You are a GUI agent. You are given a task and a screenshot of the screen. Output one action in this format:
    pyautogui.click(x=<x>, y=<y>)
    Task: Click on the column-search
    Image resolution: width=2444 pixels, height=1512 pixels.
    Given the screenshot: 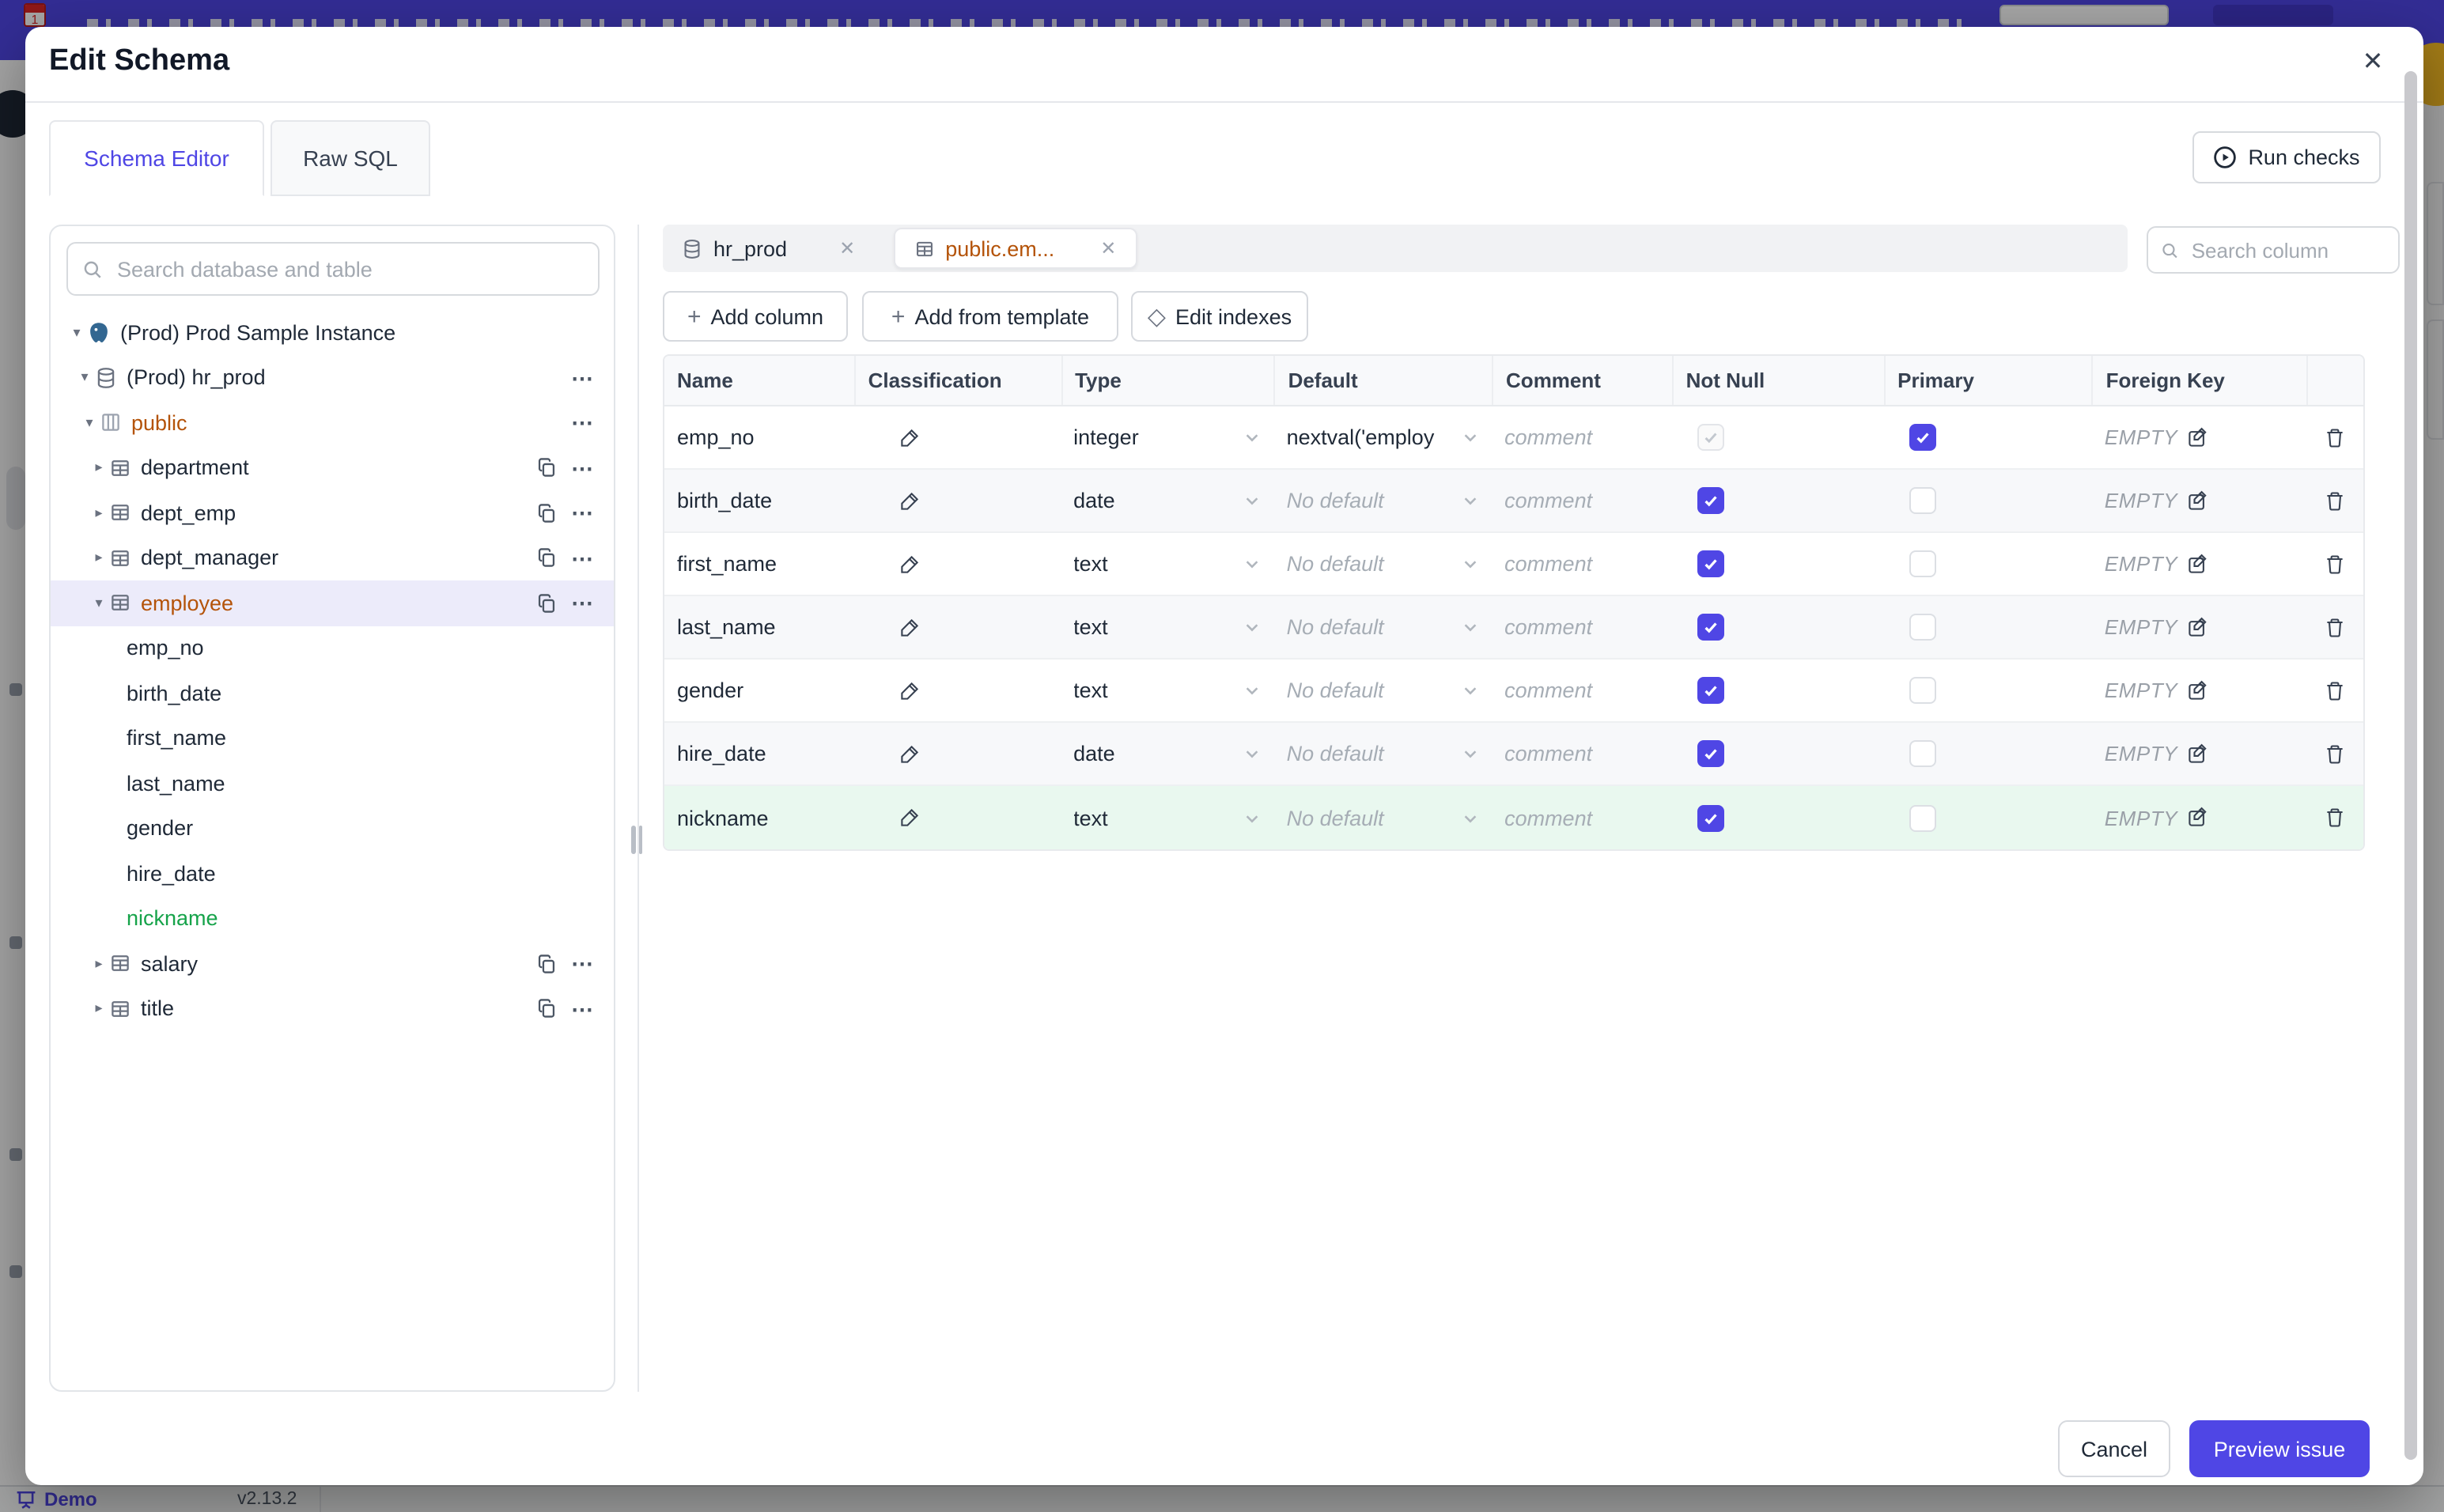 What is the action you would take?
    pyautogui.click(x=2273, y=250)
    